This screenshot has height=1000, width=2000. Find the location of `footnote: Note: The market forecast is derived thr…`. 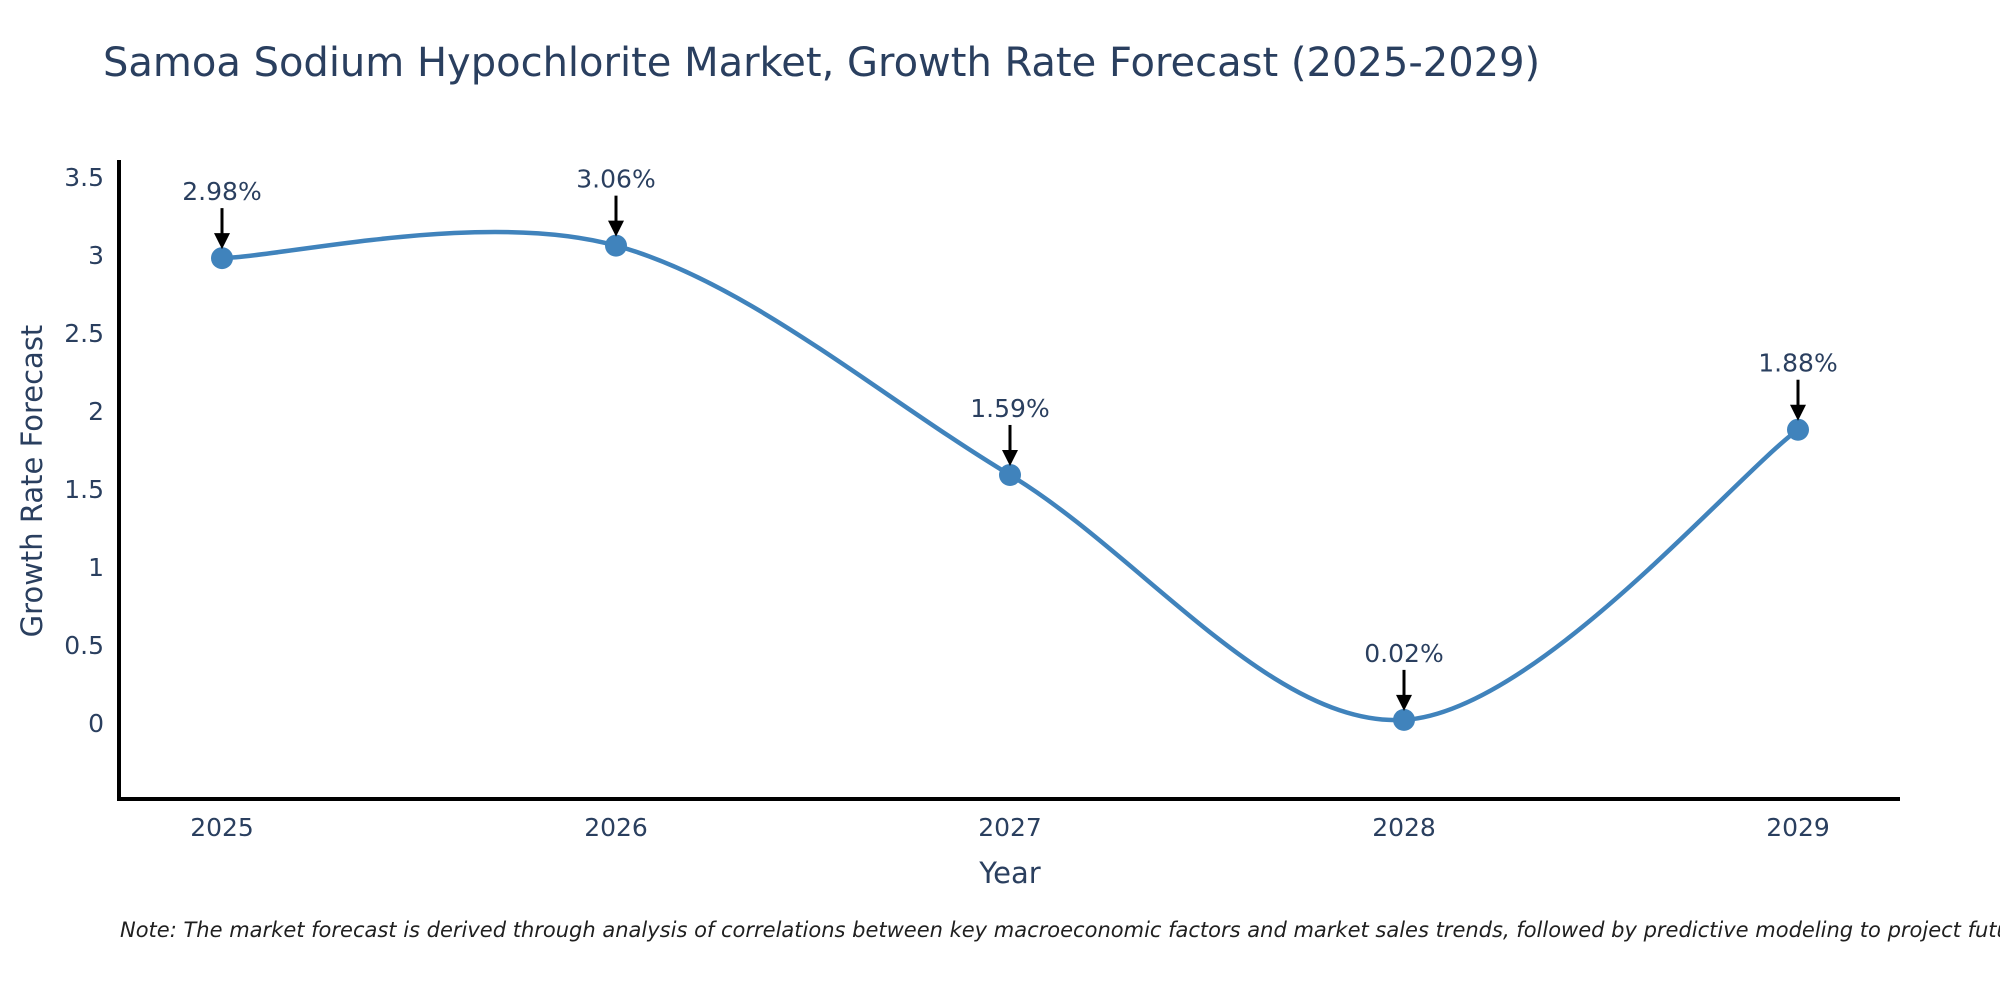

footnote: Note: The market forecast is derived thr… is located at coordinates (1060, 930).